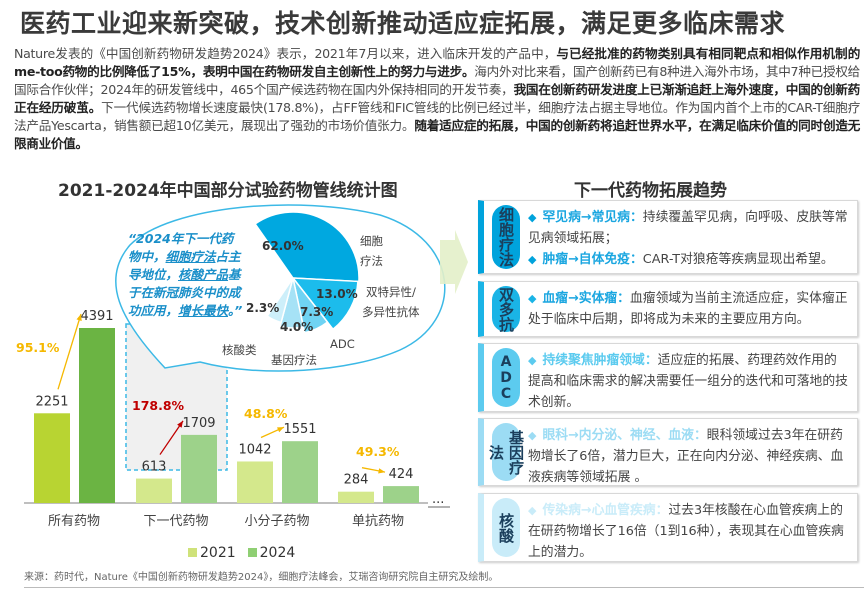  Describe the element at coordinates (401, 474) in the screenshot. I see `bar-label-2024: 424` at that location.